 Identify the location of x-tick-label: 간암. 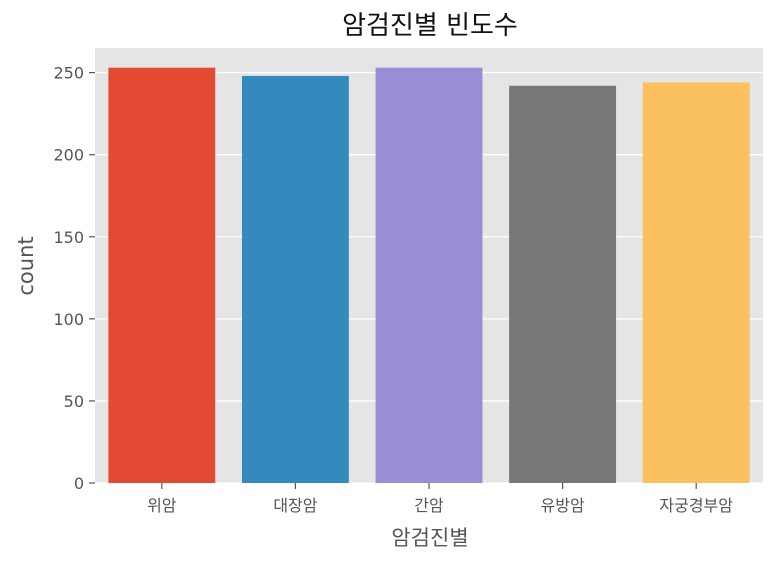
(429, 505).